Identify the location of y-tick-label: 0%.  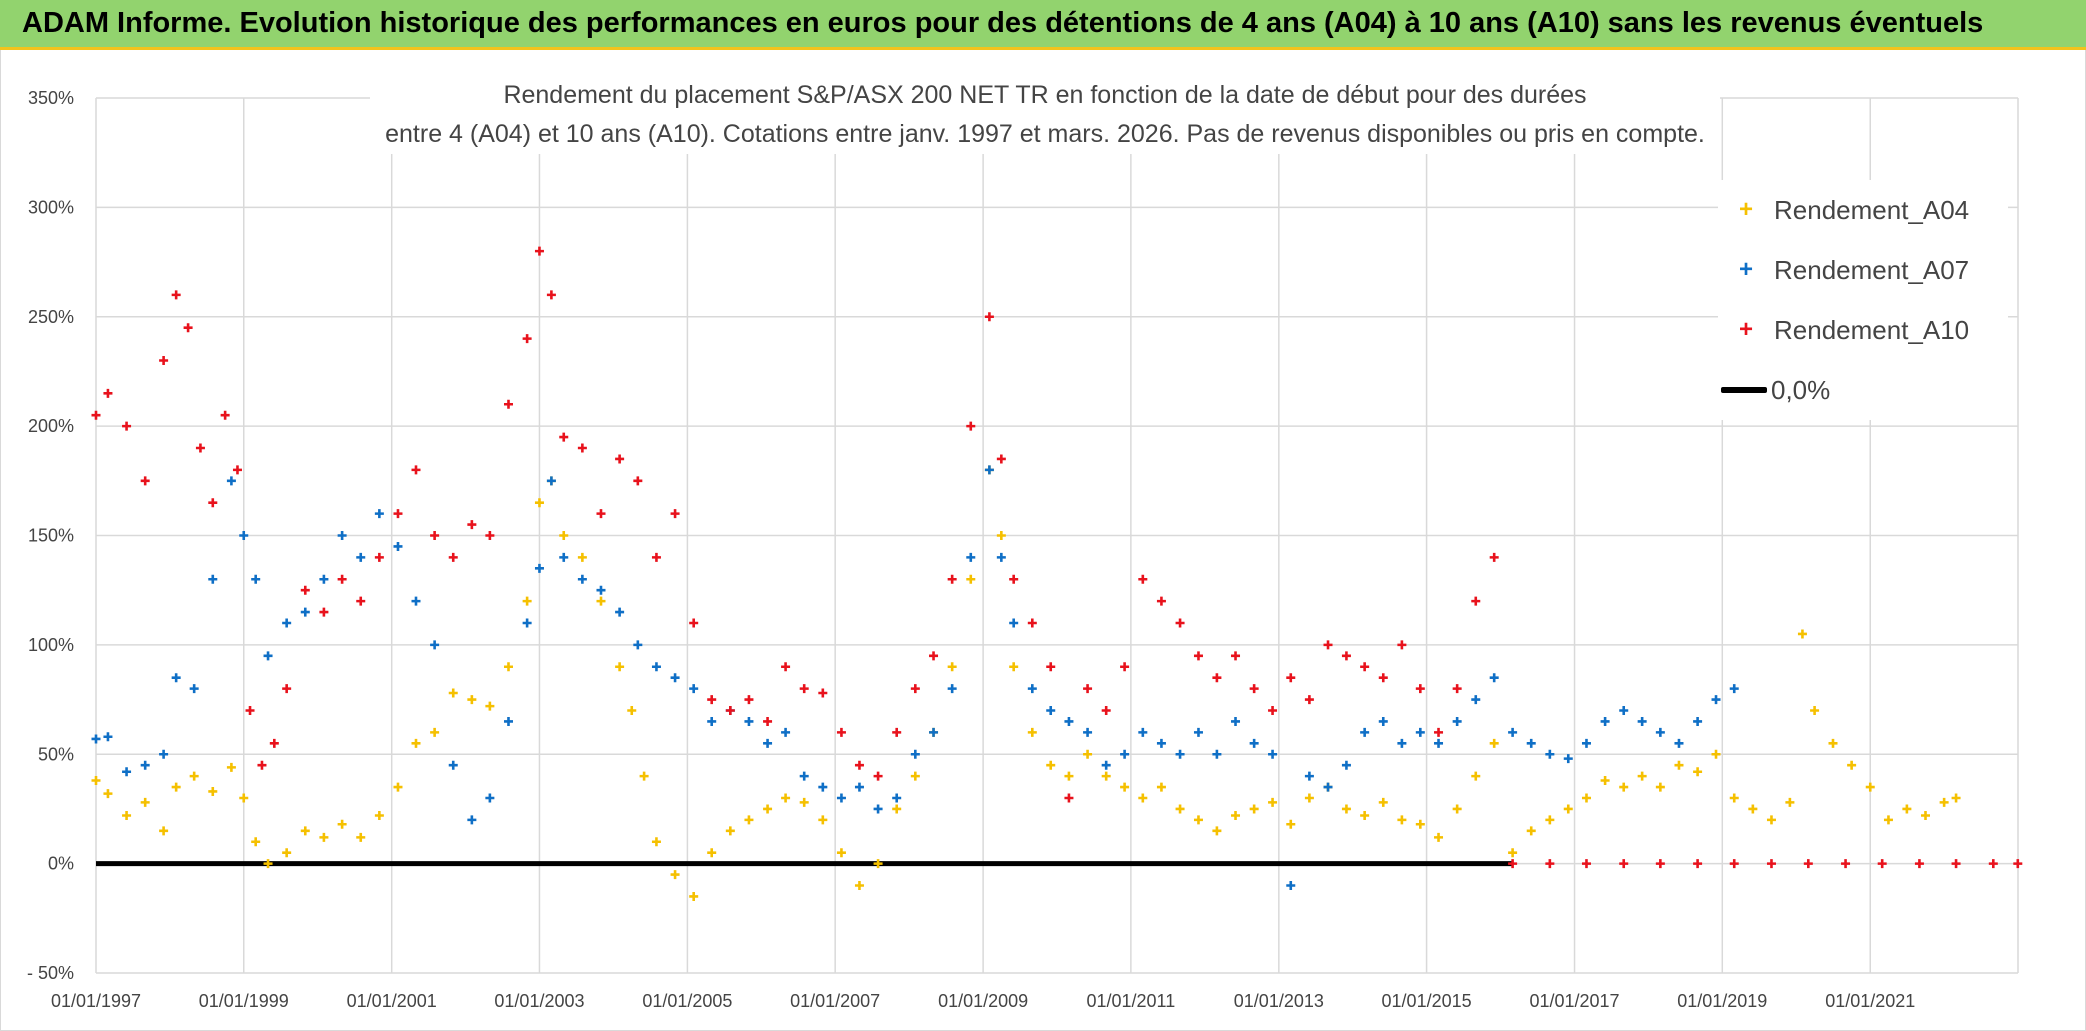
(61, 864).